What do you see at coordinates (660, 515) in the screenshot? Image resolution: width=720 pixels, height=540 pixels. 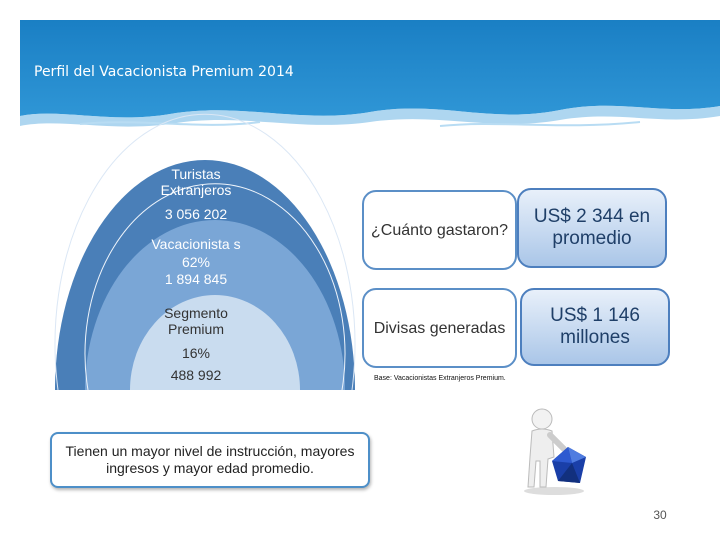 I see `page-number: 30` at bounding box center [660, 515].